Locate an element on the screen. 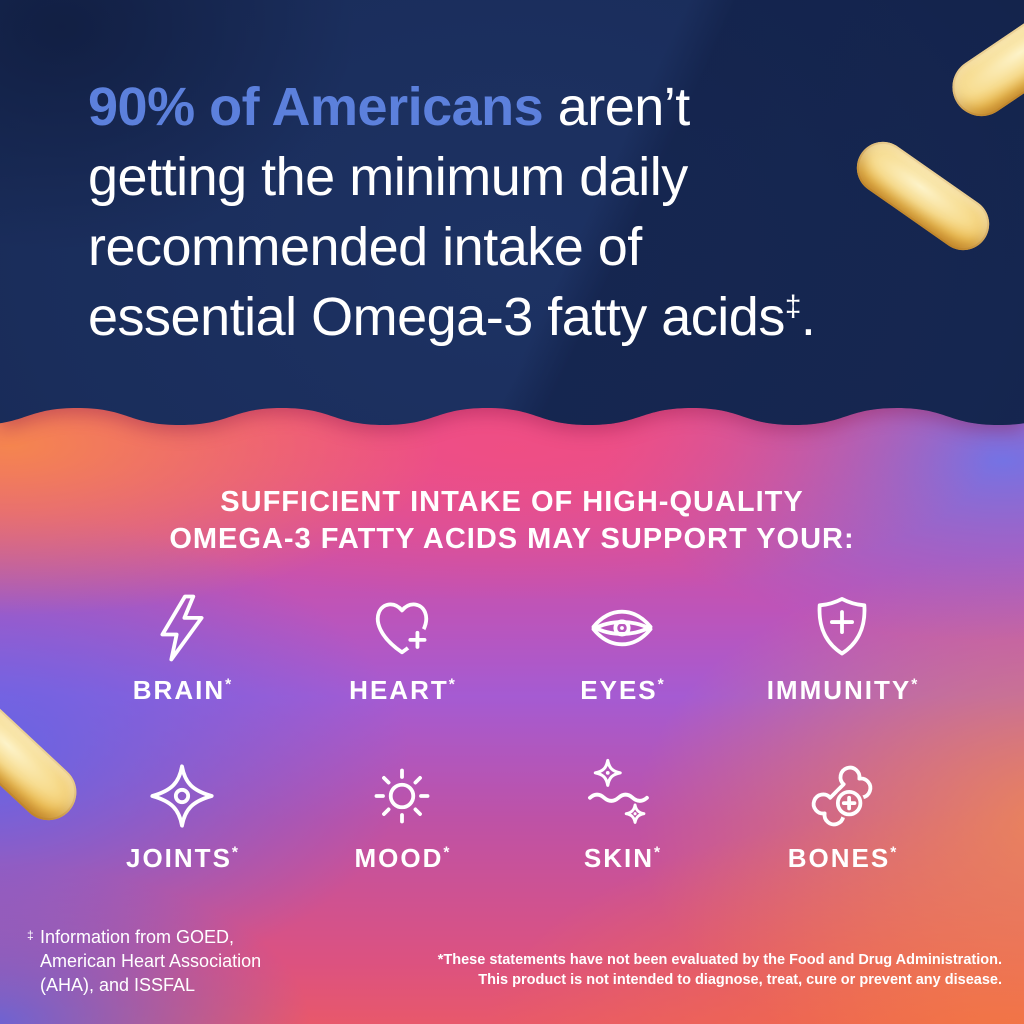 The height and width of the screenshot is (1024, 1024). footnote-dagger: ‡ is located at coordinates (30, 935).